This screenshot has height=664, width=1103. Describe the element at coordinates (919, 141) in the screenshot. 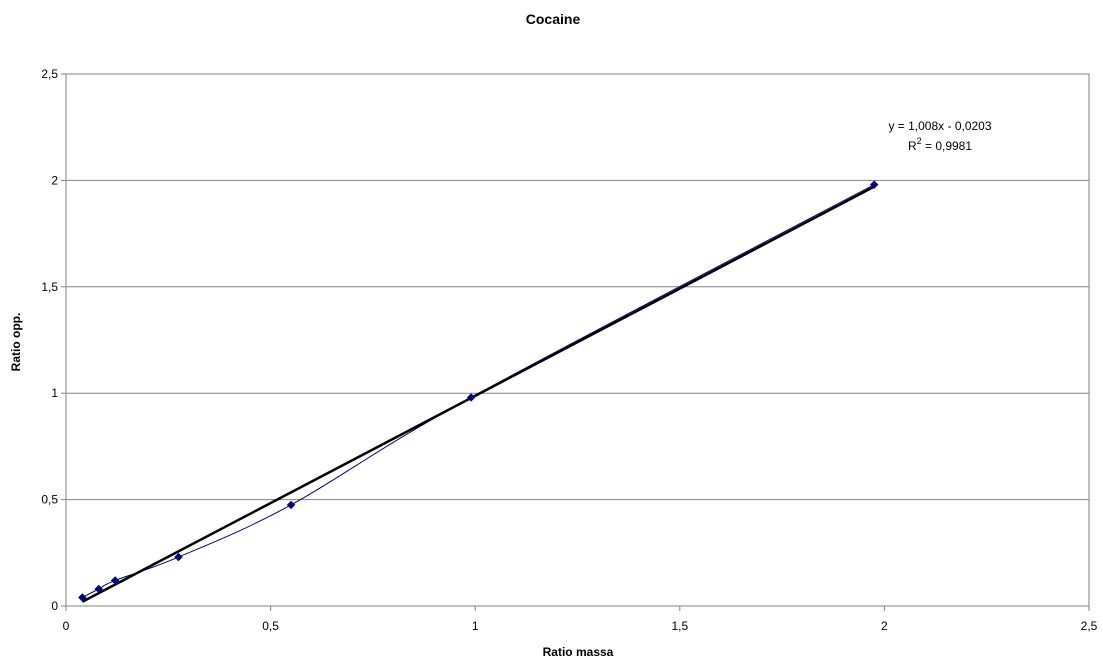

I see `r-squared-superscript: 2` at that location.